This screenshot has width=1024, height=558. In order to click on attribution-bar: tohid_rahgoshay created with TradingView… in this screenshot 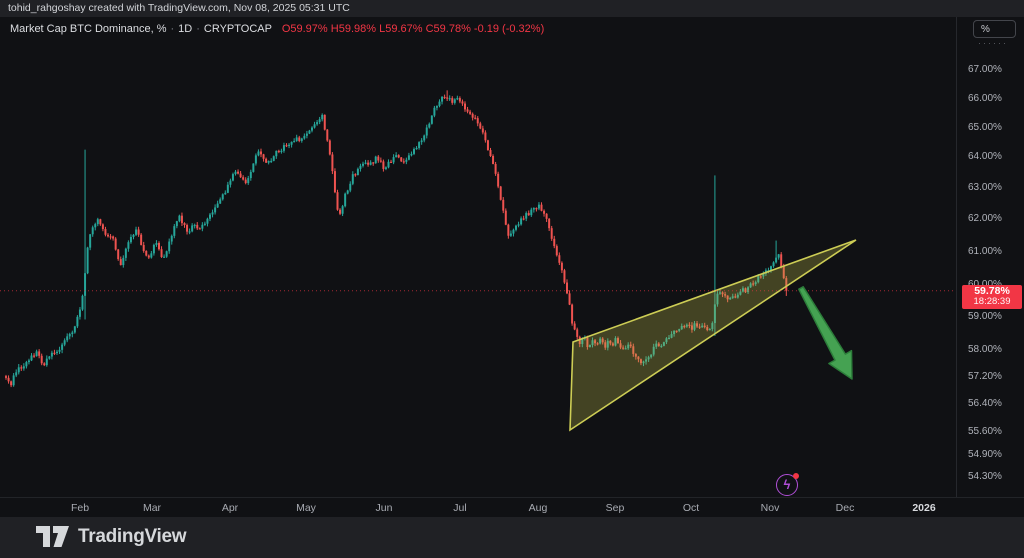, I will do `click(512, 8)`.